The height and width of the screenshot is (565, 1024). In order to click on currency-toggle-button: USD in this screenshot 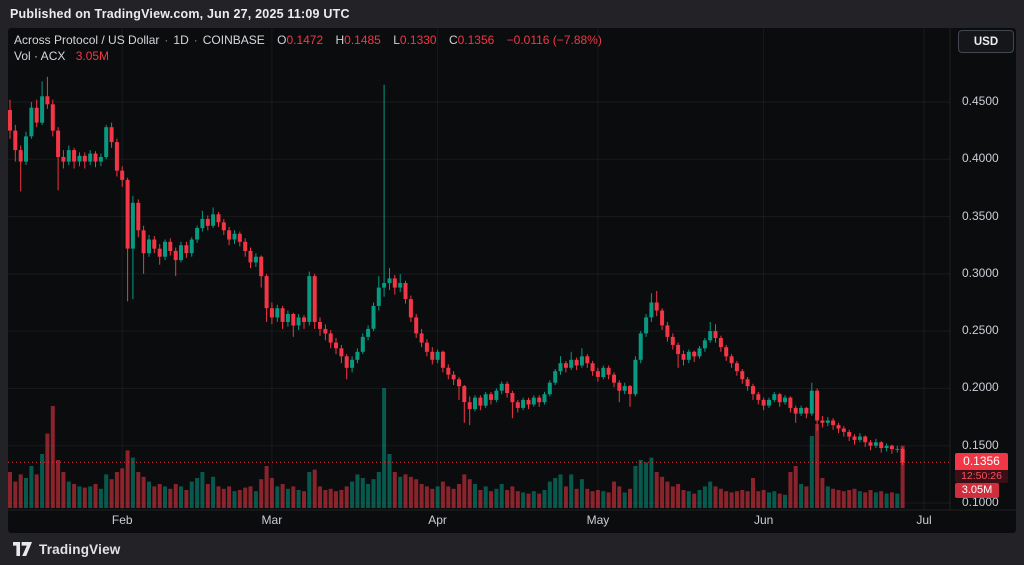, I will do `click(986, 41)`.